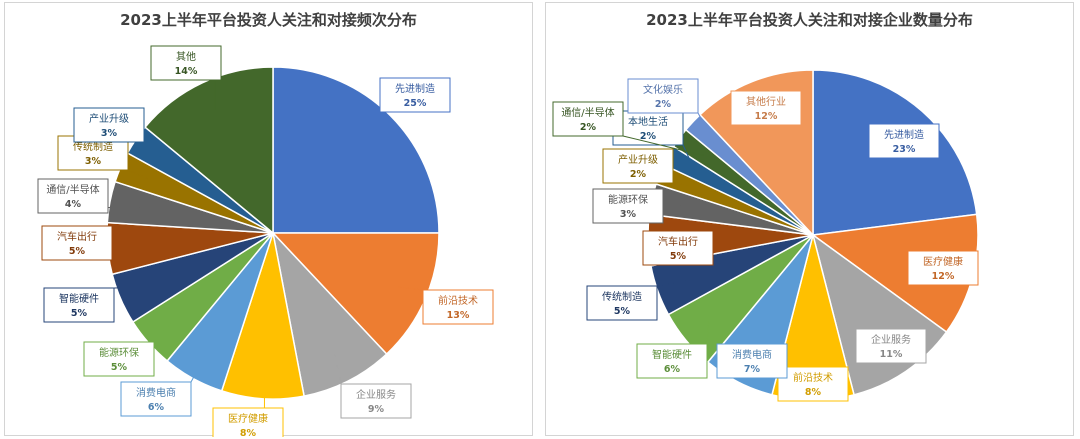 Image resolution: width=1080 pixels, height=439 pixels. I want to click on slice-label: 文化娱乐, so click(663, 89).